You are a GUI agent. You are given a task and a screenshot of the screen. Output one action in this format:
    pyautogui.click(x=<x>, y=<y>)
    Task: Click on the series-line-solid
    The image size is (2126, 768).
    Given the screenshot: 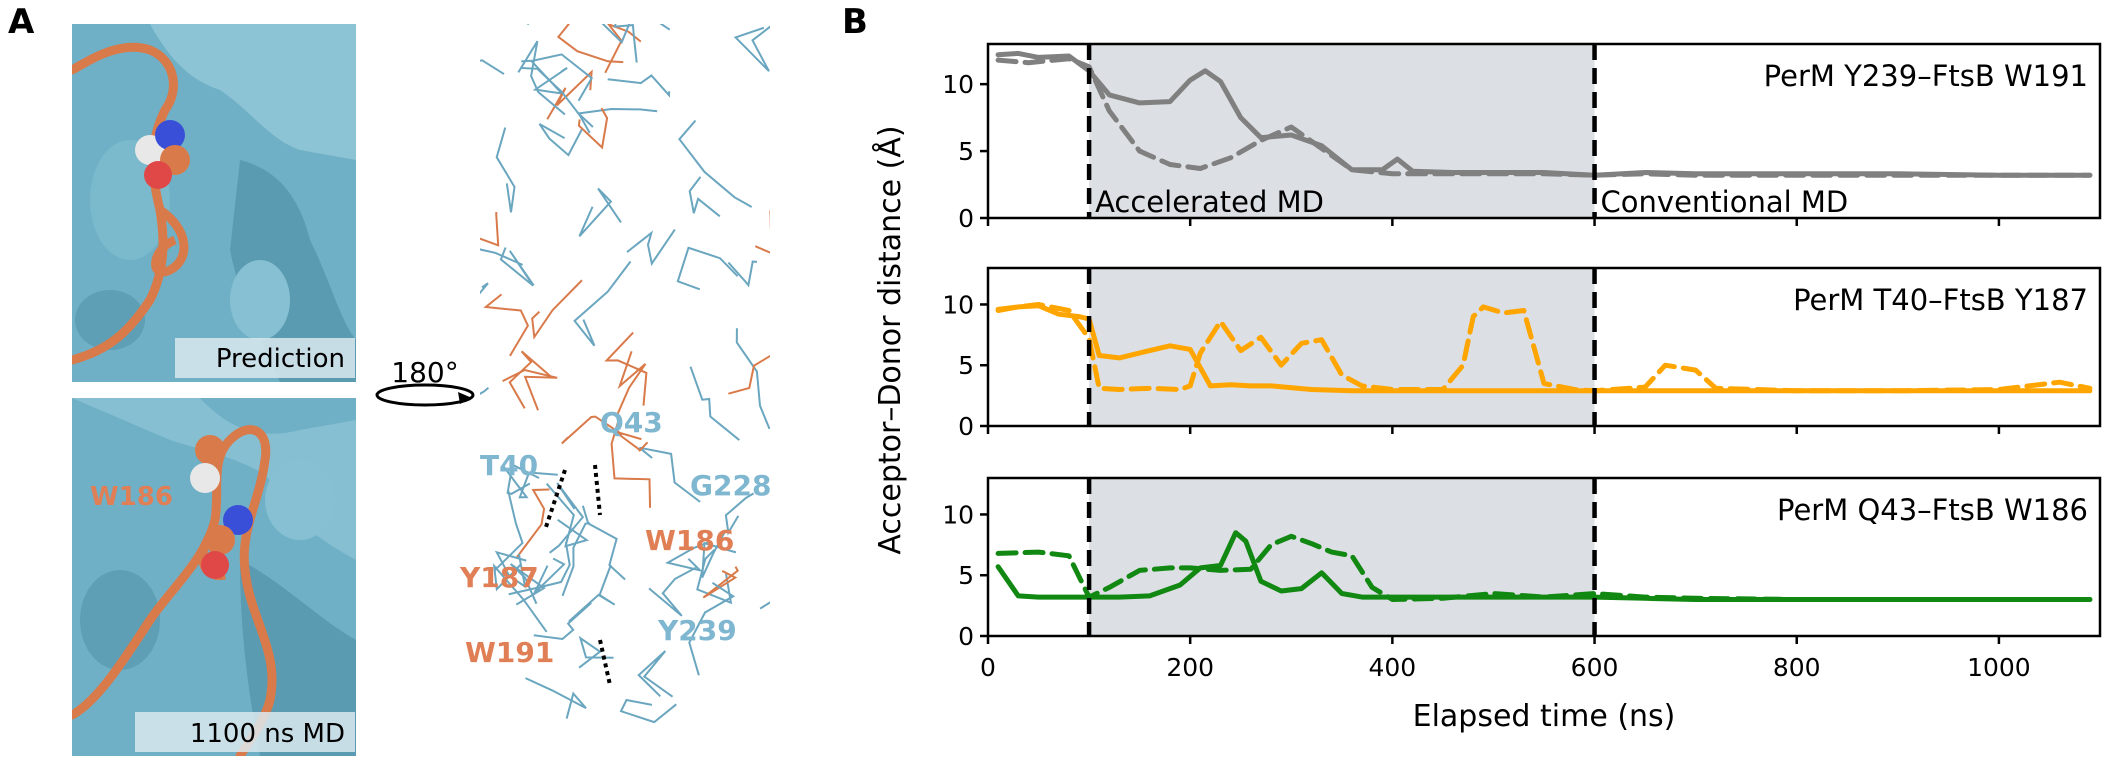 What is the action you would take?
    pyautogui.click(x=1544, y=348)
    